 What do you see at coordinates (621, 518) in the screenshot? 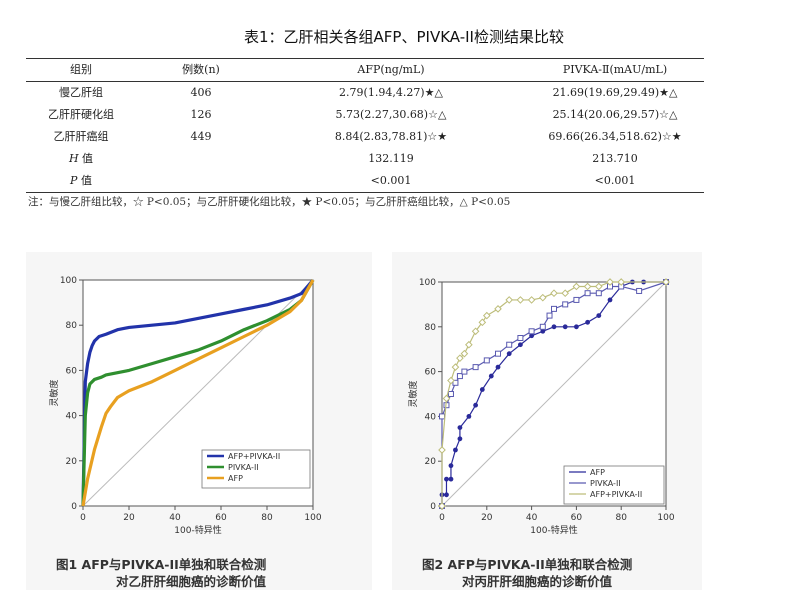
I see `x-tick-label: 80` at bounding box center [621, 518].